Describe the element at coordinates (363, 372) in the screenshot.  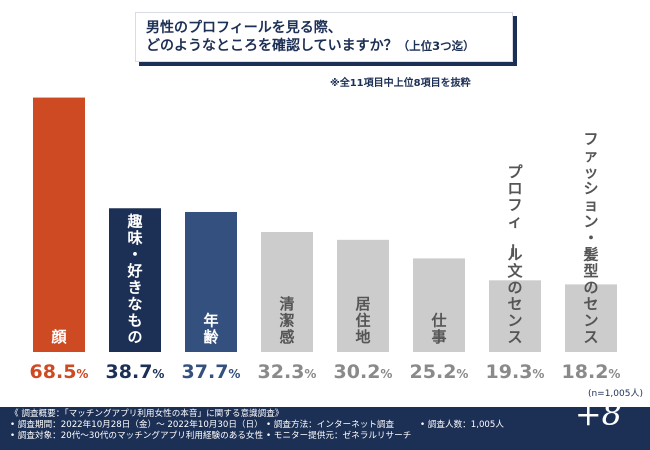
I see `value-label-5: 30.2%` at that location.